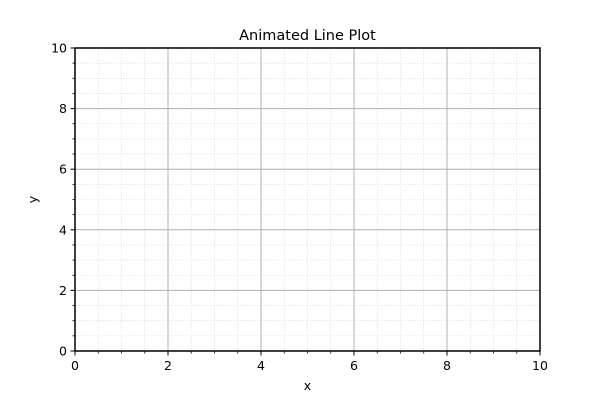  What do you see at coordinates (354, 365) in the screenshot?
I see `x-tick-label: 6` at bounding box center [354, 365].